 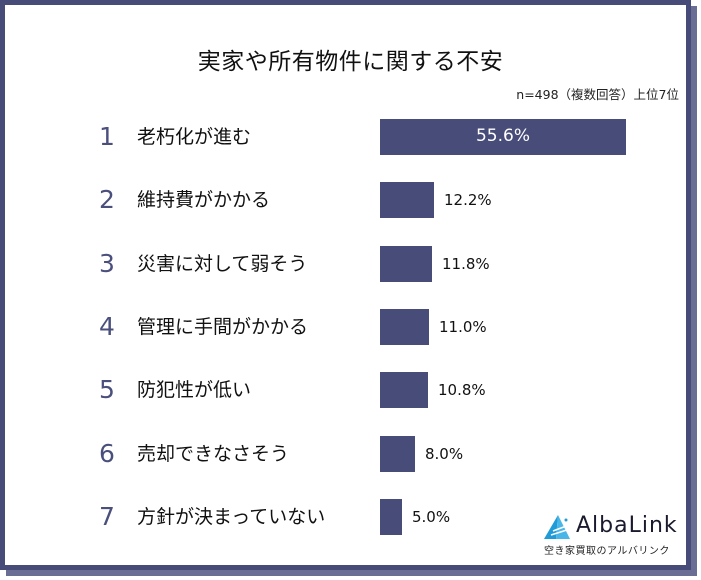 What do you see at coordinates (107, 326) in the screenshot?
I see `rank-number: 4` at bounding box center [107, 326].